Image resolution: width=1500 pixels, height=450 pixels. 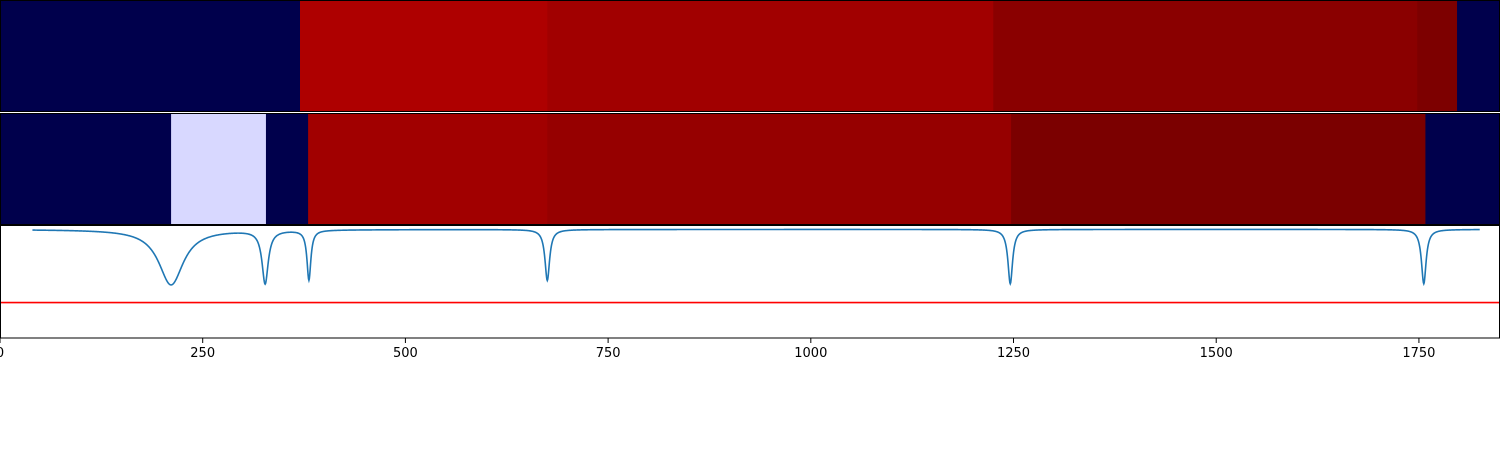 What do you see at coordinates (1418, 353) in the screenshot?
I see `x-tick-label: 1750` at bounding box center [1418, 353].